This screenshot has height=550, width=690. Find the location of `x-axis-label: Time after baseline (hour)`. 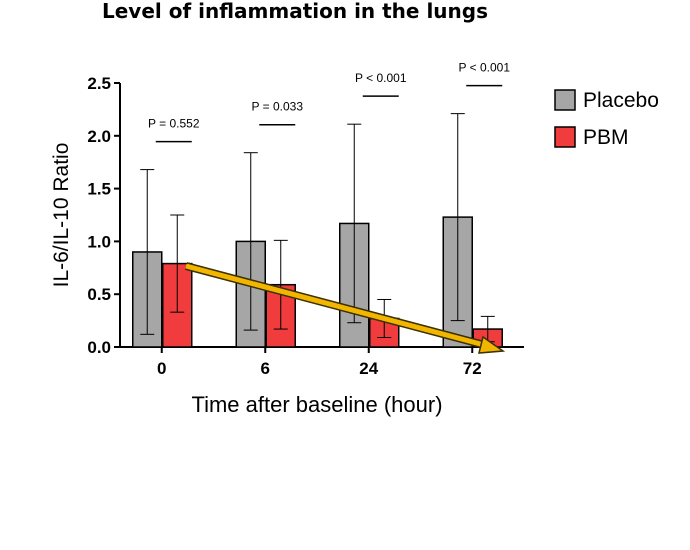

x-axis-label: Time after baseline (hour) is located at coordinates (316, 404).